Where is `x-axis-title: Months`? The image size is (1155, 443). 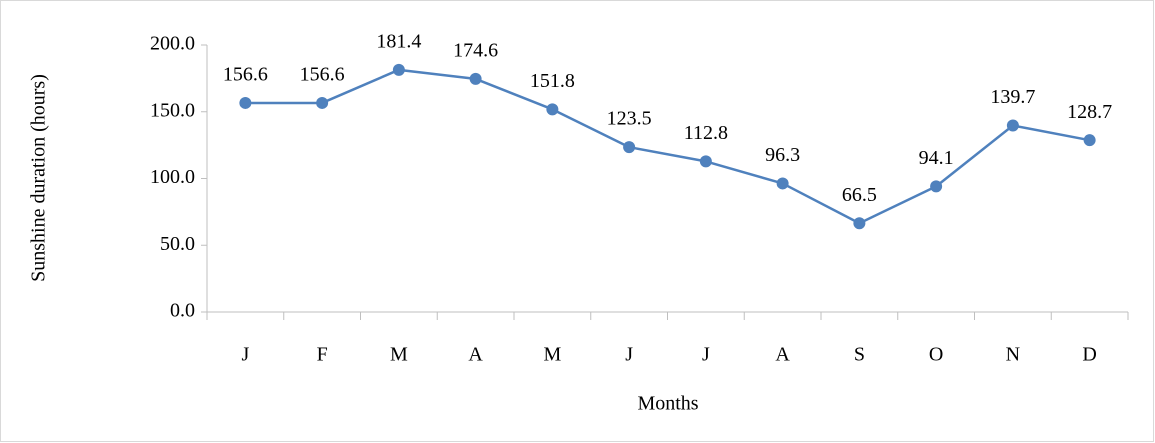
x-axis-title: Months is located at coordinates (667, 404).